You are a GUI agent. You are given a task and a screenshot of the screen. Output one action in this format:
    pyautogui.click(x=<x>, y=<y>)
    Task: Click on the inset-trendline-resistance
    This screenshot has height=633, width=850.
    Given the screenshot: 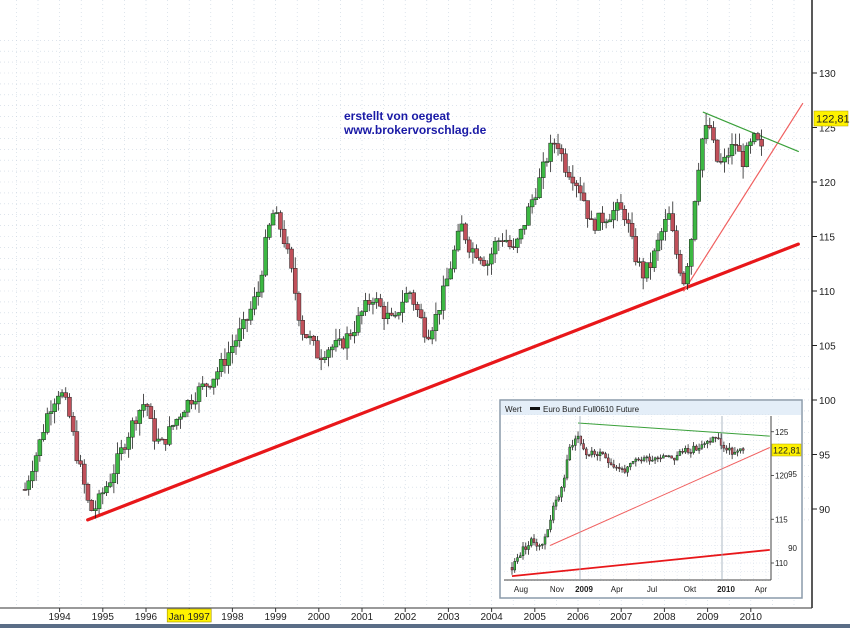 What is the action you would take?
    pyautogui.click(x=674, y=429)
    